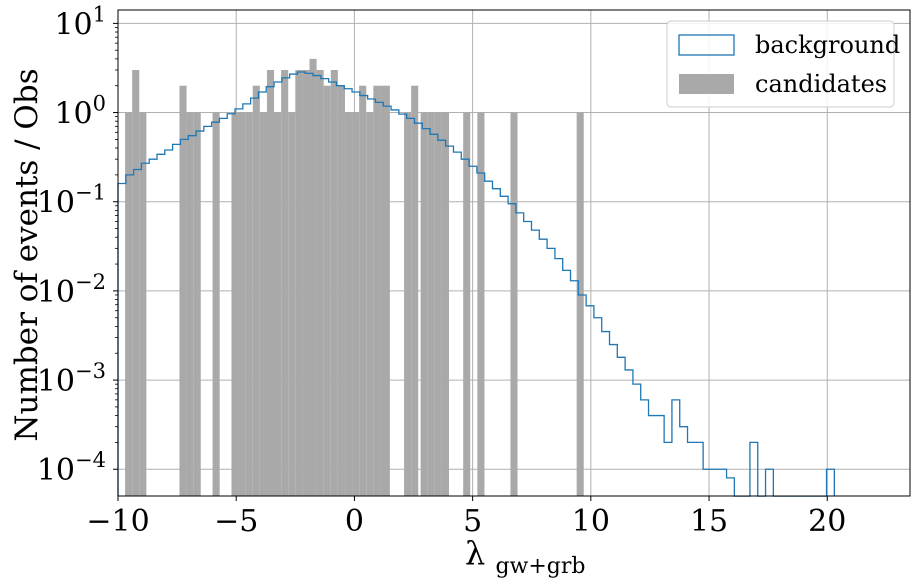 This screenshot has height=583, width=919. What do you see at coordinates (472, 521) in the screenshot?
I see `x-tick-label: 5` at bounding box center [472, 521].